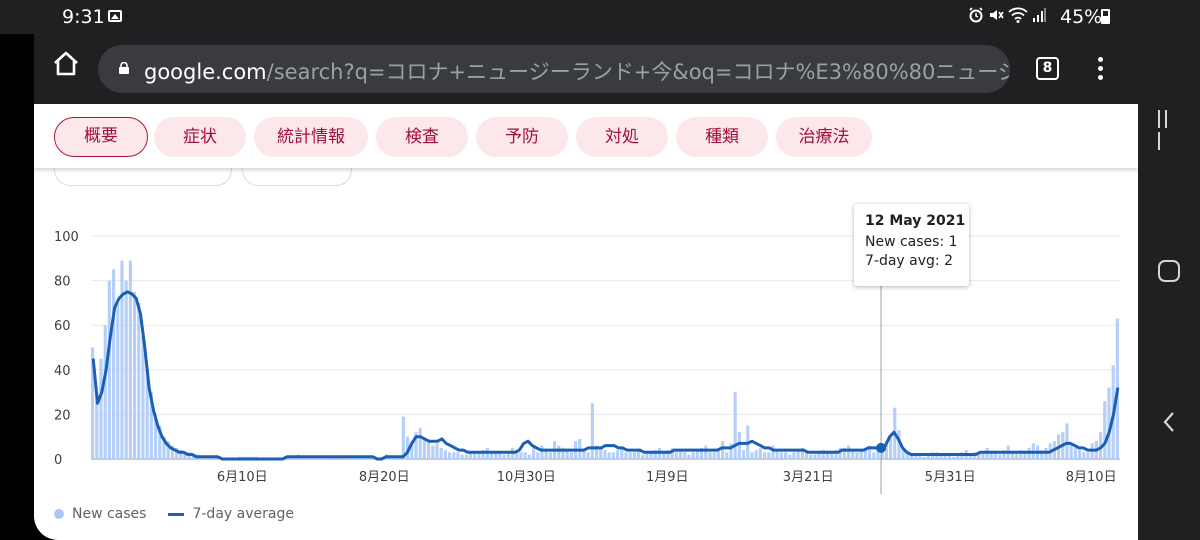 The width and height of the screenshot is (1200, 540). I want to click on chip-types: 種類, so click(722, 137).